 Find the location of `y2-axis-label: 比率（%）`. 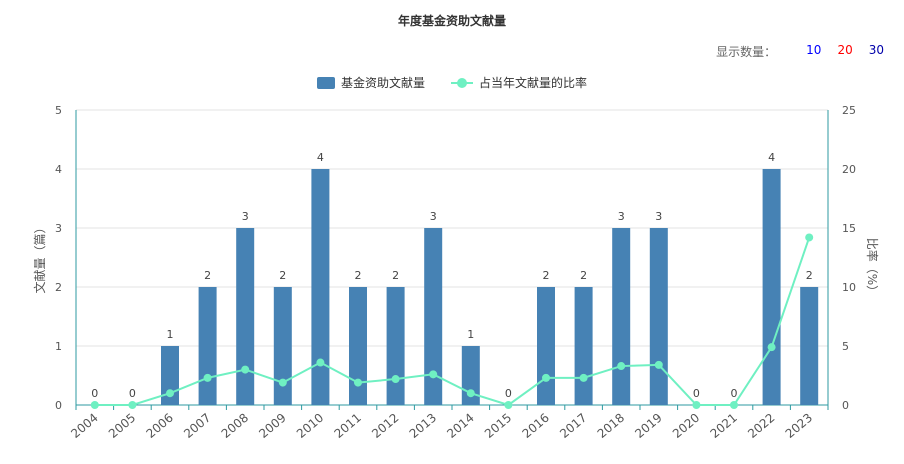

y2-axis-label: 比率（%） is located at coordinates (872, 267).